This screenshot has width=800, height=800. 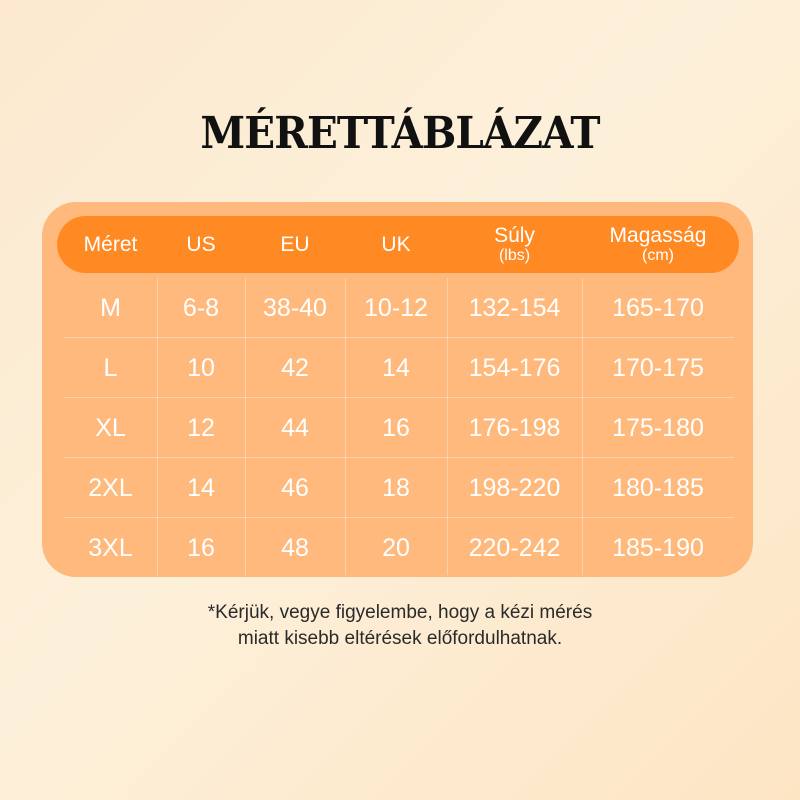 What do you see at coordinates (110, 427) in the screenshot?
I see `table-cell: XL` at bounding box center [110, 427].